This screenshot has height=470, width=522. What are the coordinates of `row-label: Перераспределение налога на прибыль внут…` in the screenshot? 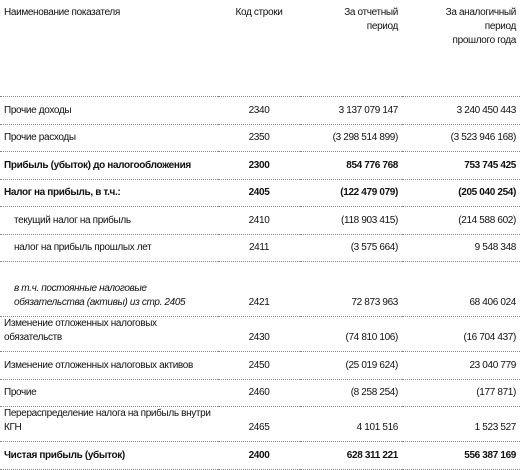 It's located at (109, 424).